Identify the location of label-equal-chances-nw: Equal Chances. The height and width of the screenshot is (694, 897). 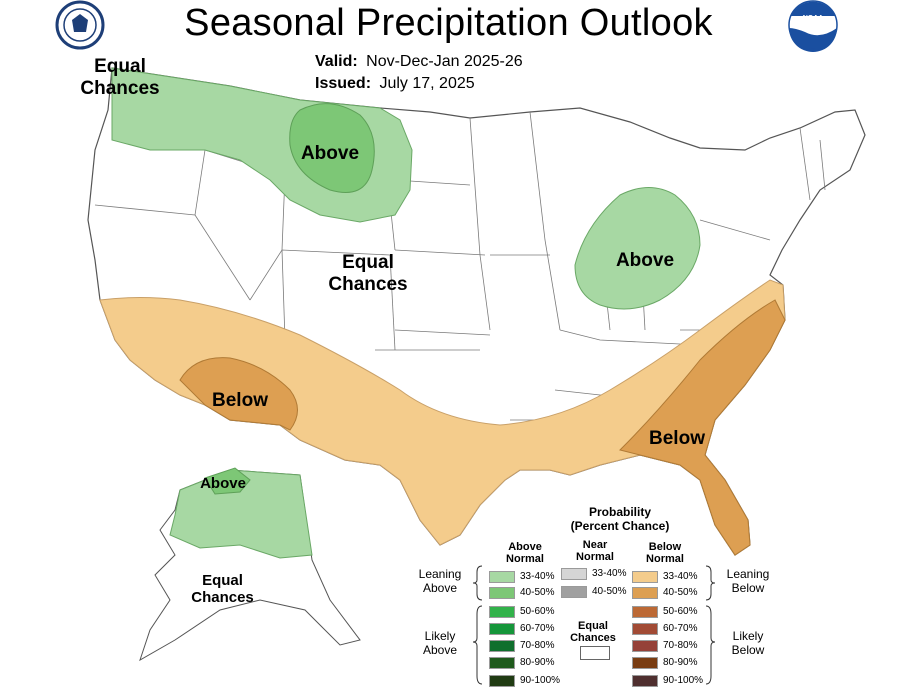
(120, 77).